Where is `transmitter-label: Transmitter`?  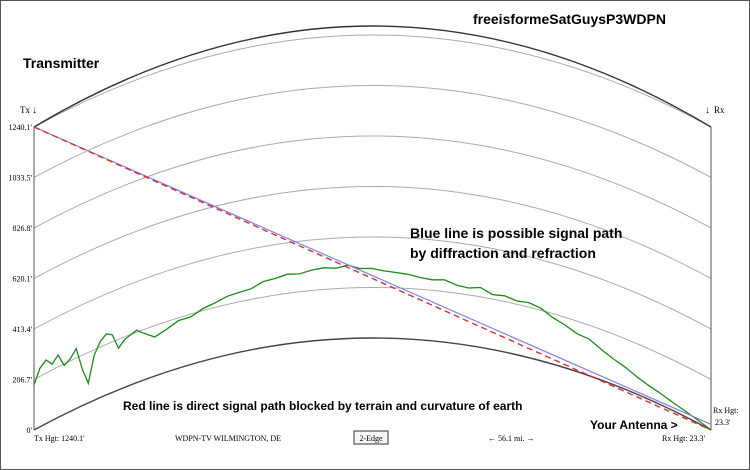
transmitter-label: Transmitter is located at coordinates (61, 63).